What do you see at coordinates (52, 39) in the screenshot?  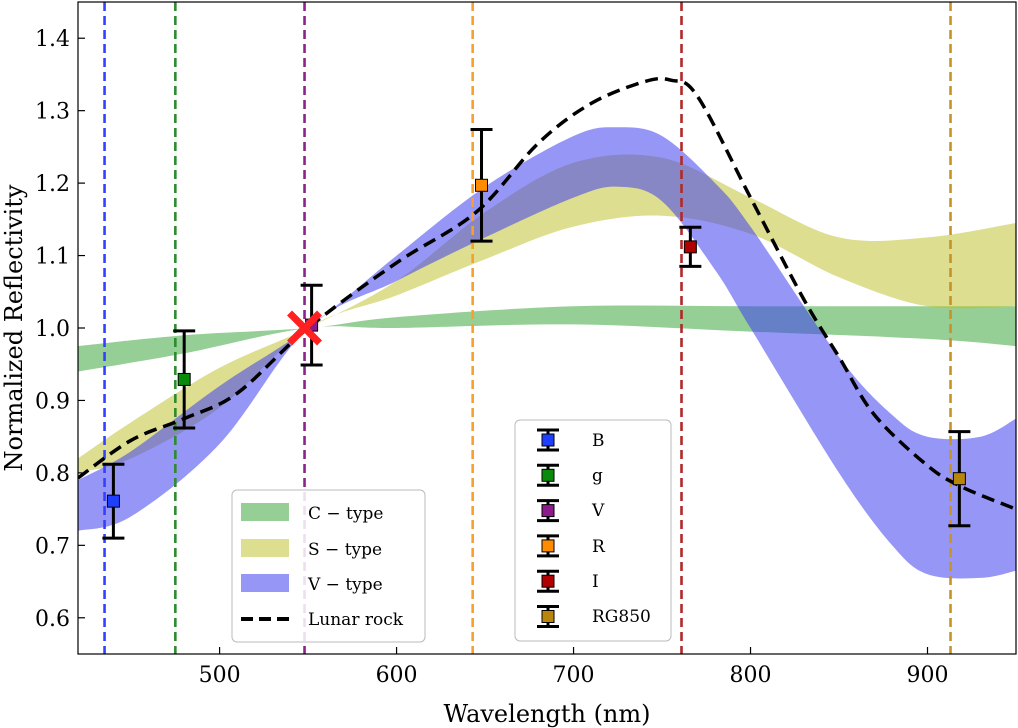 I see `y-tick-label-1-4: 1.4` at bounding box center [52, 39].